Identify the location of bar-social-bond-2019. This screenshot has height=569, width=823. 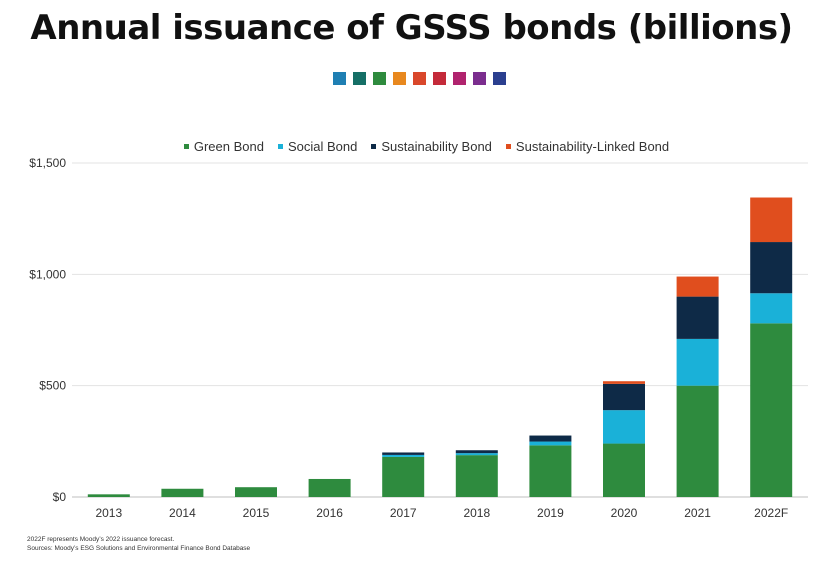
(550, 443).